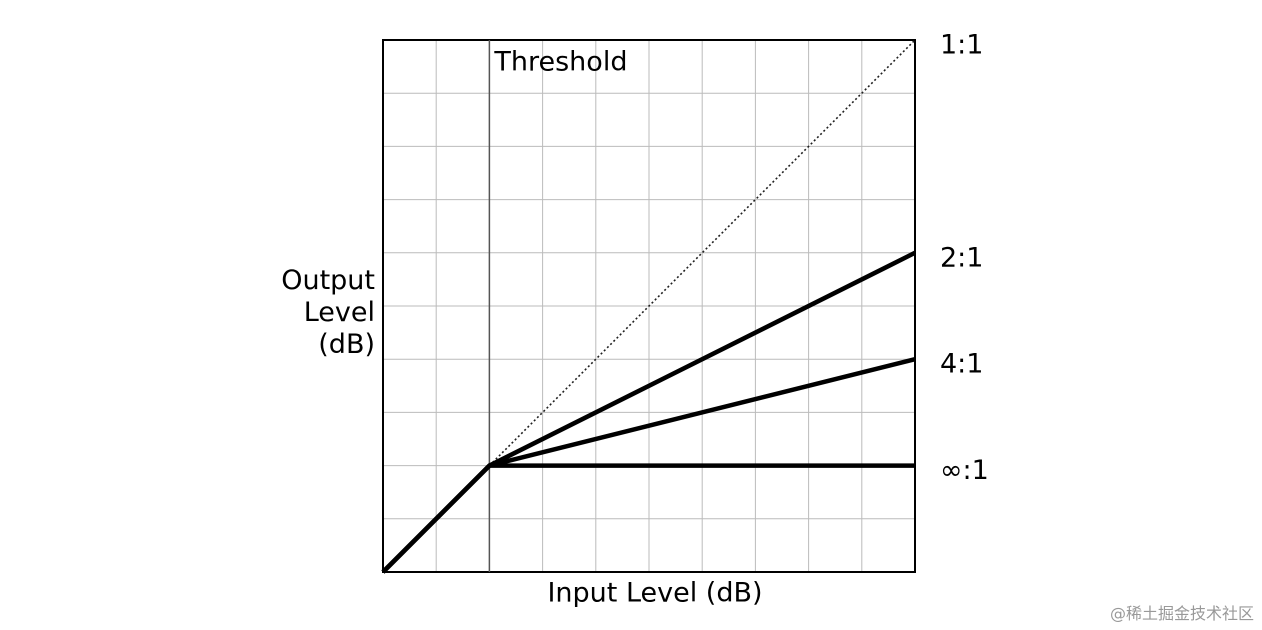 Image resolution: width=1262 pixels, height=630 pixels. I want to click on watermark: @稀土掘金技术社区, so click(1181, 613).